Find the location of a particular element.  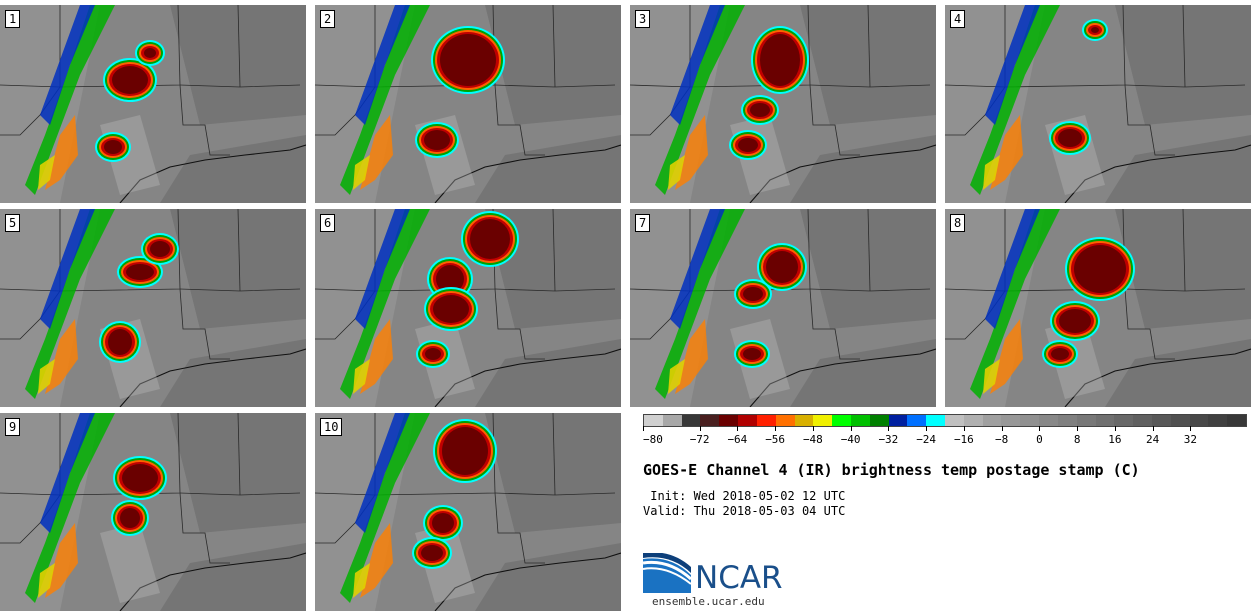

member-panel-7: 7 is located at coordinates (783, 308).